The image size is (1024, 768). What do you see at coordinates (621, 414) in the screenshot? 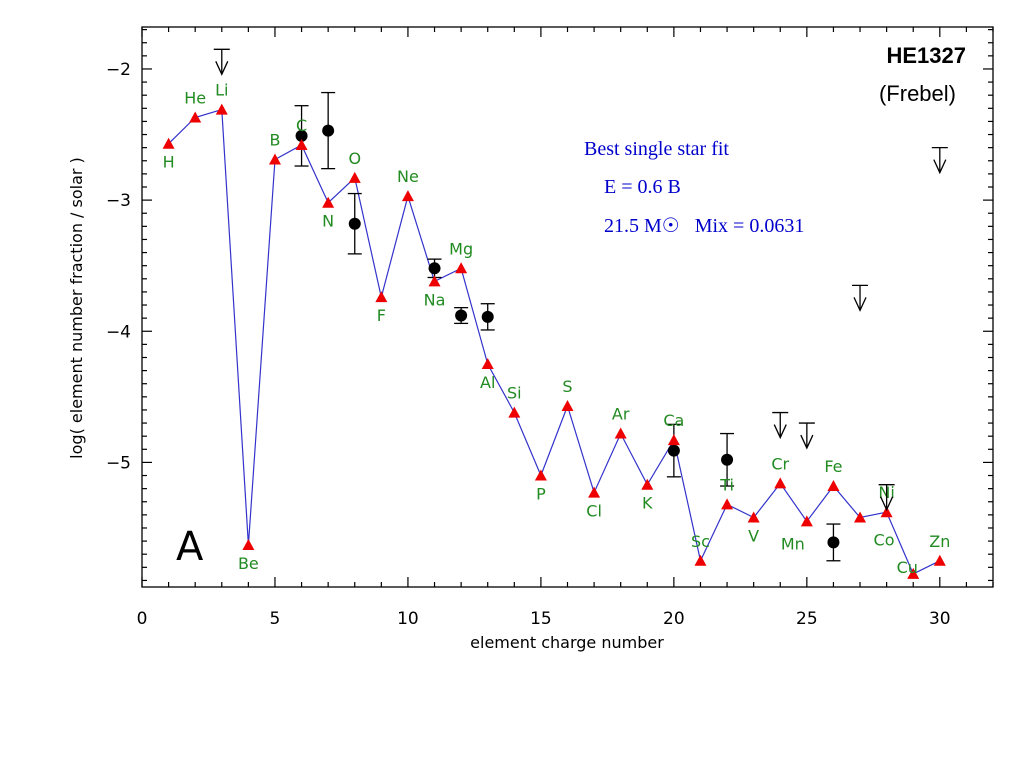
I see `element-label: Ar` at bounding box center [621, 414].